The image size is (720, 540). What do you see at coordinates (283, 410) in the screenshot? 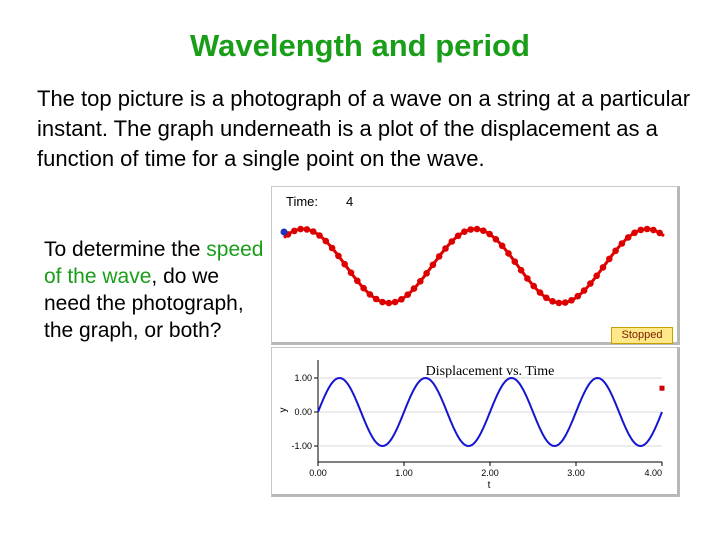
I see `graph-y-label: y` at bounding box center [283, 410].